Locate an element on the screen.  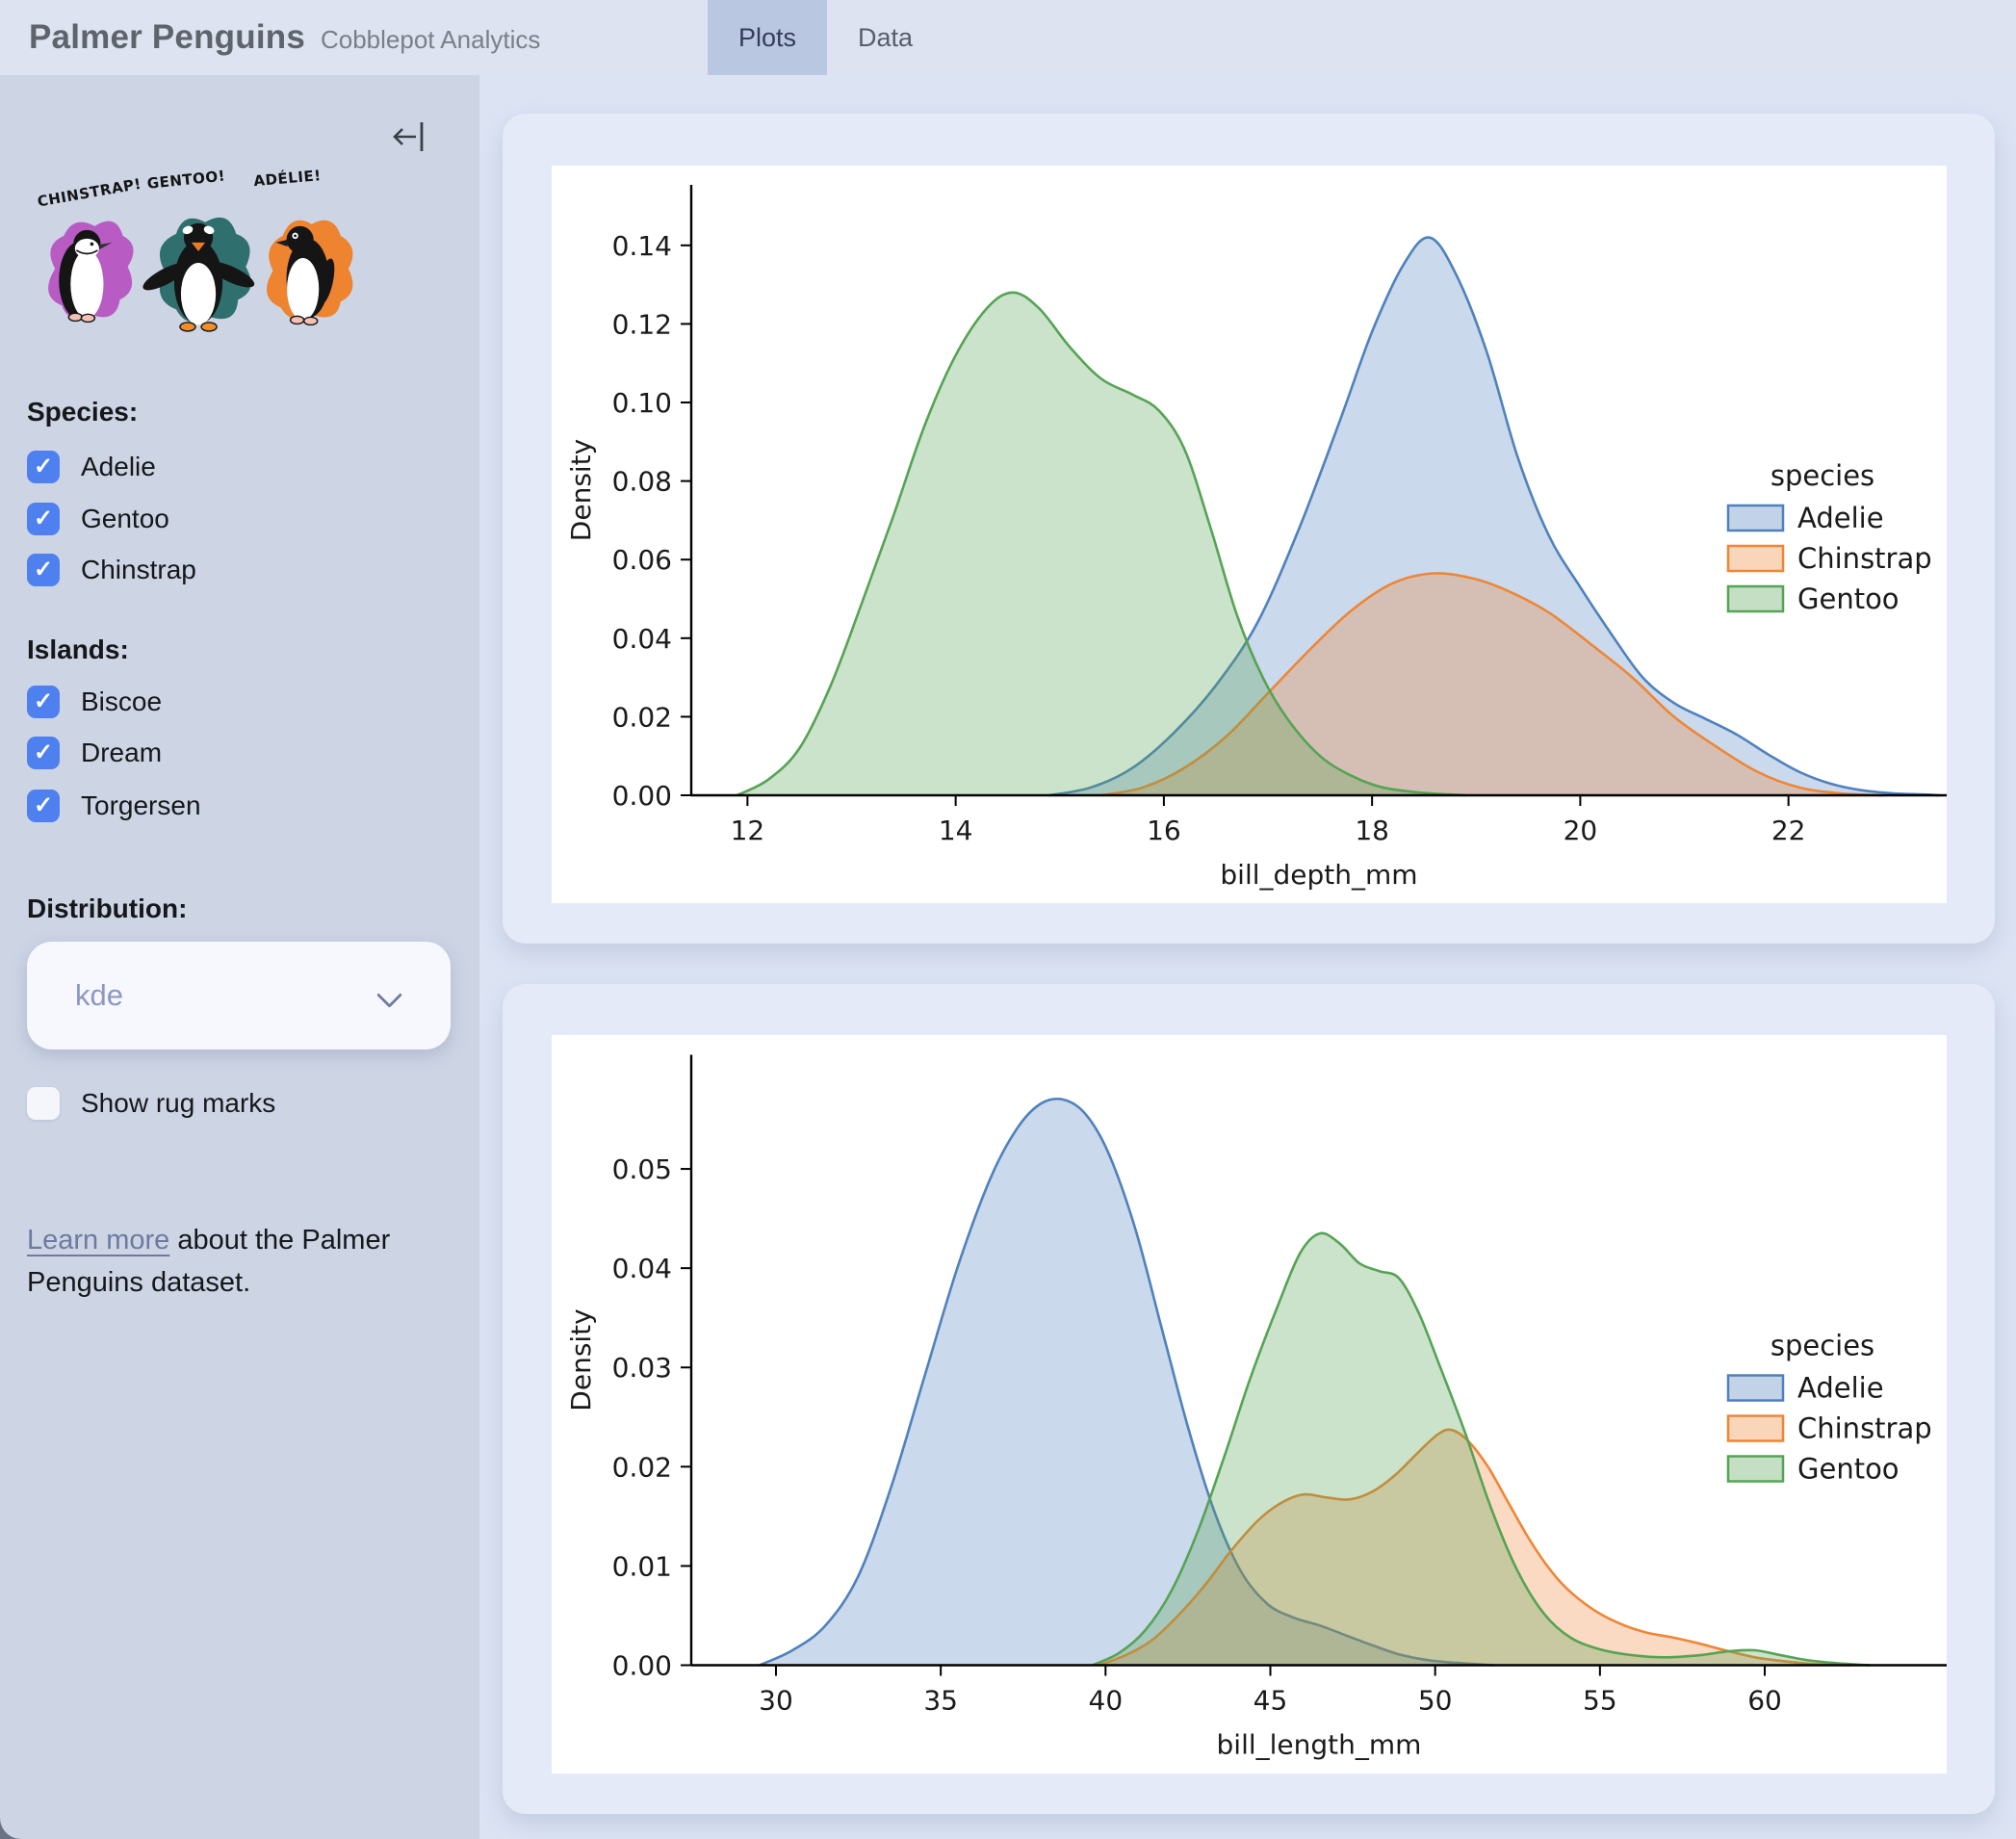
chinstrap-checkbox: ✓ is located at coordinates (43, 570).